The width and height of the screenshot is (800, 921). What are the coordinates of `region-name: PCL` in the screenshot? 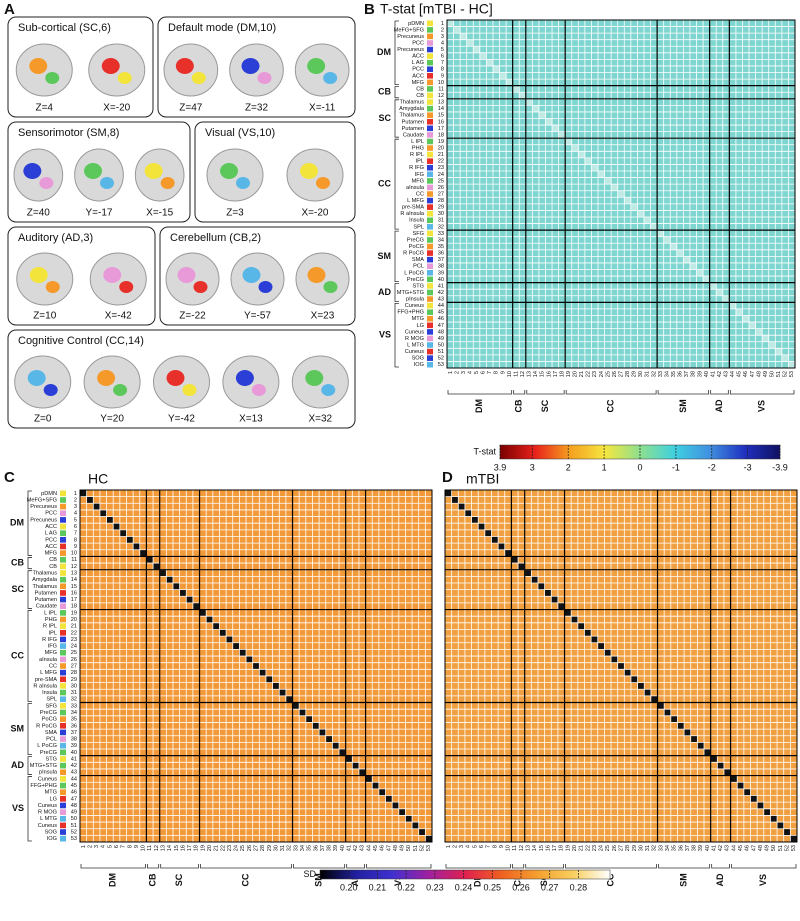 It's located at (418, 267).